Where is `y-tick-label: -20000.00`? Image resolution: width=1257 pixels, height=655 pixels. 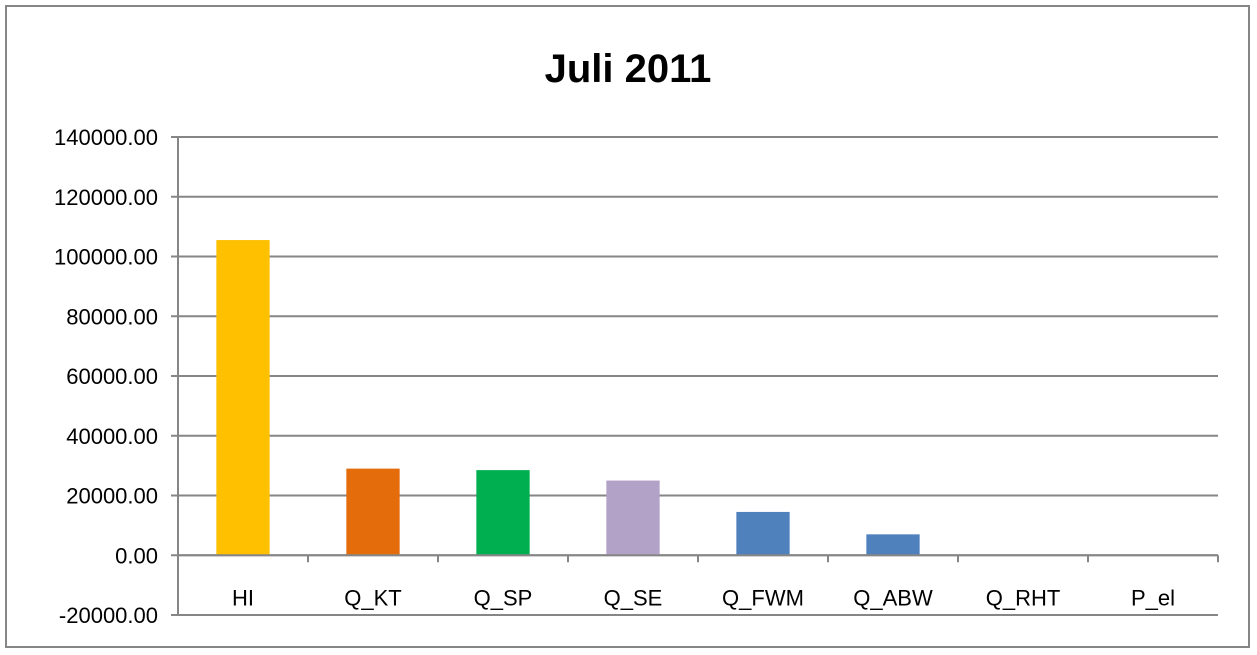 y-tick-label: -20000.00 is located at coordinates (108, 615).